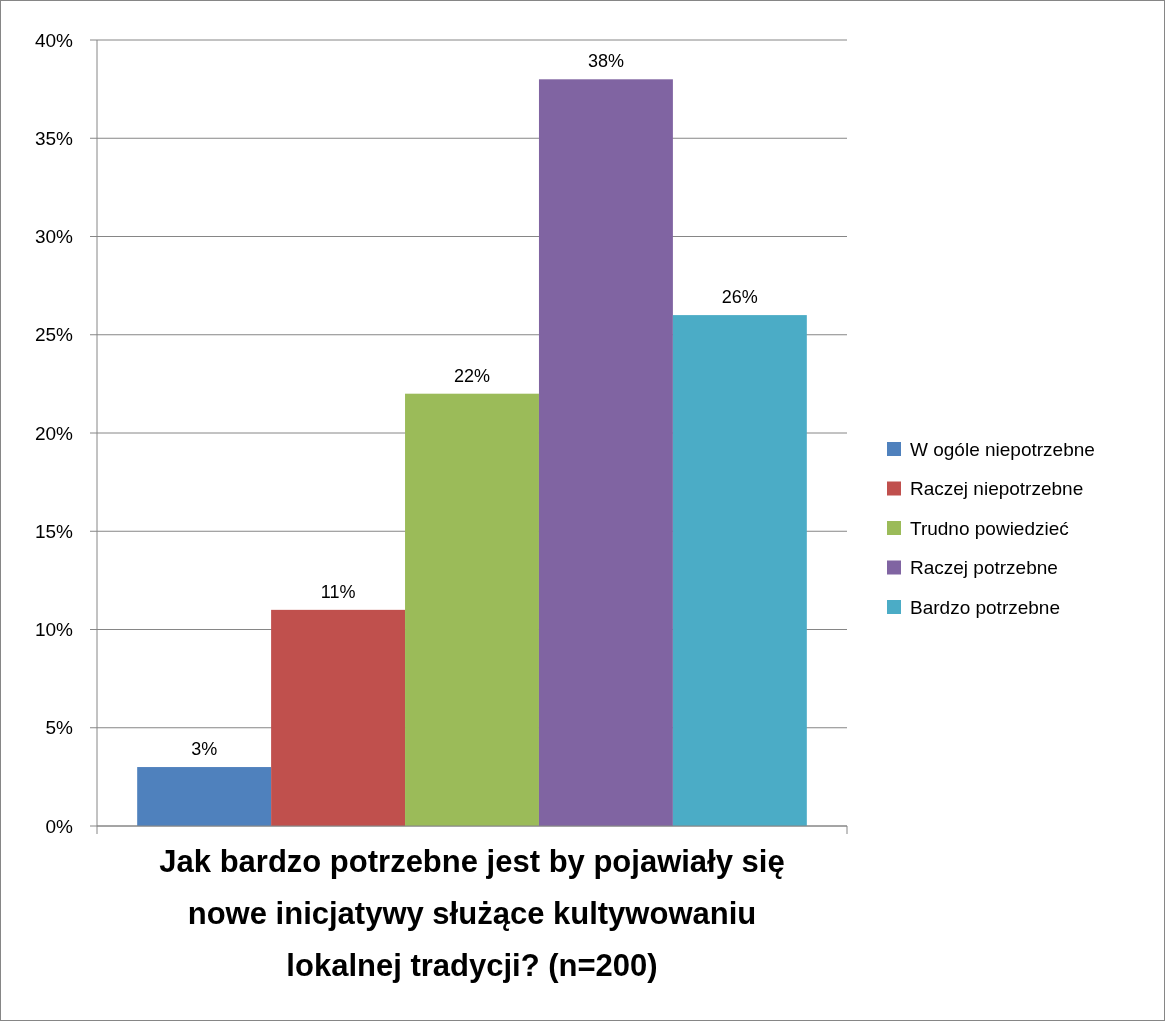 The image size is (1165, 1021). What do you see at coordinates (54, 630) in the screenshot?
I see `y-tick-label: 10%` at bounding box center [54, 630].